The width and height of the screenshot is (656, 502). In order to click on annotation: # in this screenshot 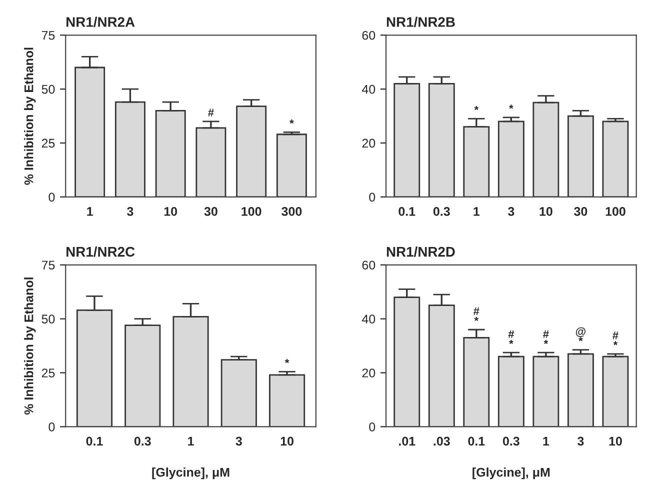, I will do `click(211, 112)`.